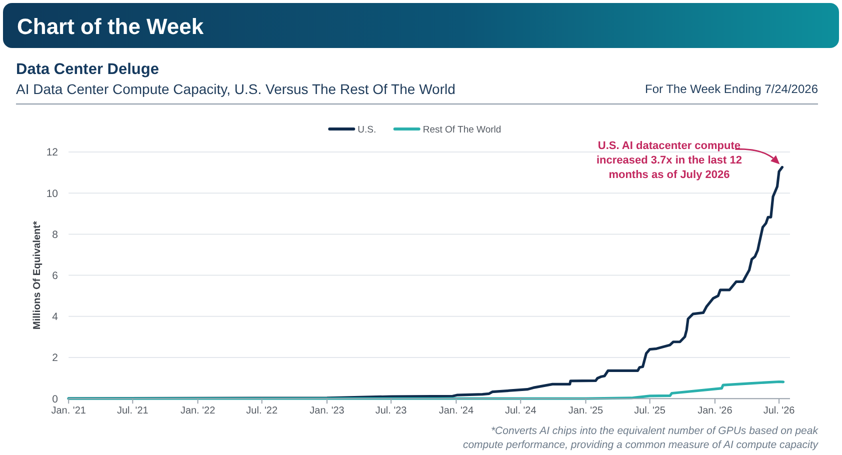 The image size is (842, 455). Describe the element at coordinates (456, 411) in the screenshot. I see `x-tick-label: Jan. '24` at that location.